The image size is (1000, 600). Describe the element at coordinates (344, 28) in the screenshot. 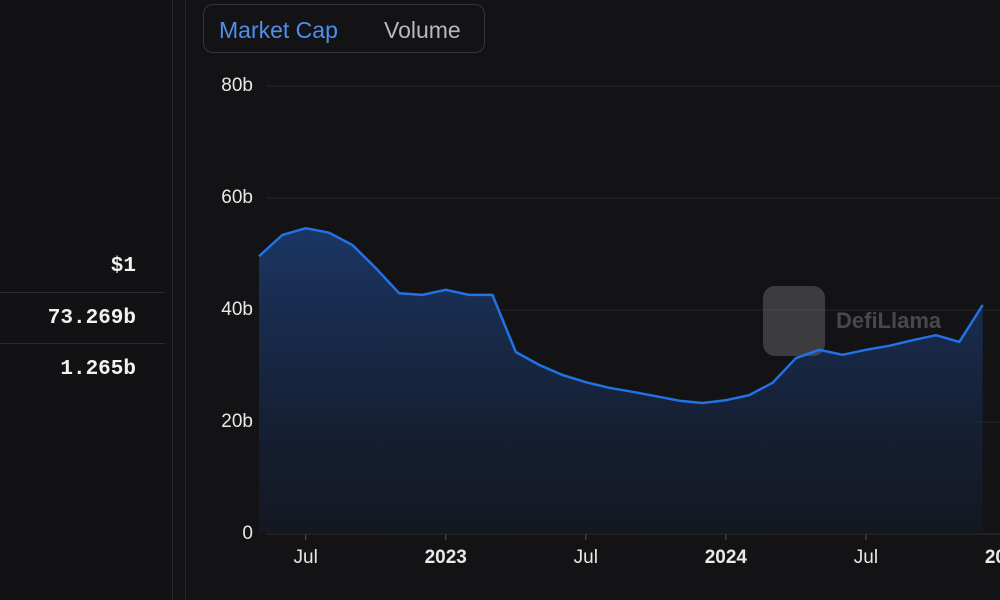

I see `tab-group: Market Cap Volume` at that location.